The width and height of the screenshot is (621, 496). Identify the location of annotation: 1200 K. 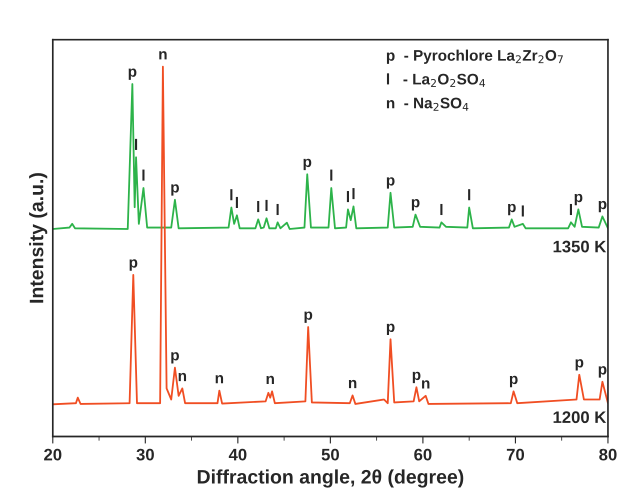
(580, 417).